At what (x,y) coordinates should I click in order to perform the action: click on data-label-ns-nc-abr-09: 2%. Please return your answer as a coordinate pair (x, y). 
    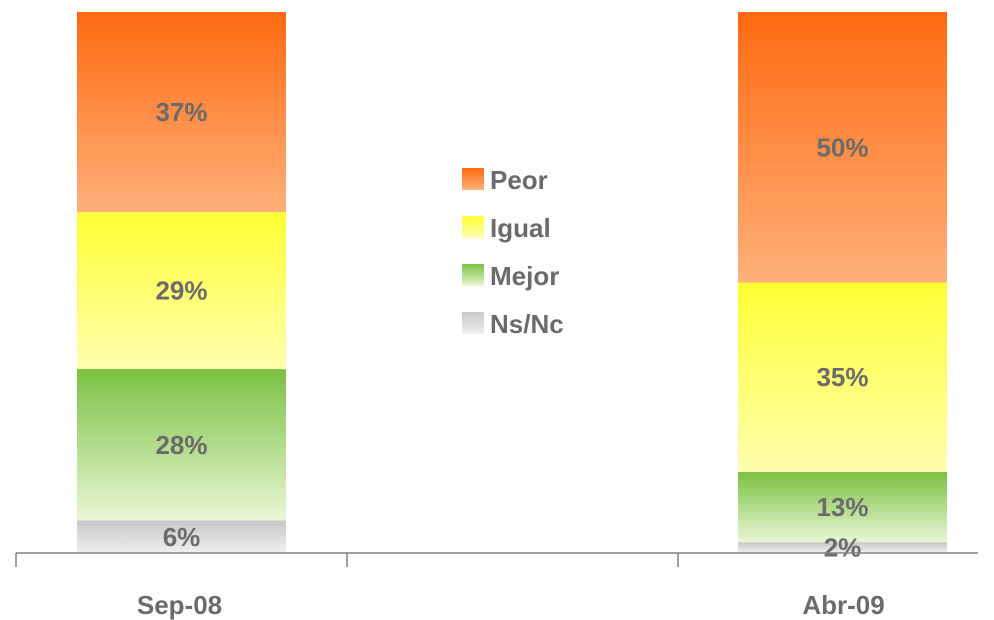
    Looking at the image, I should click on (843, 548).